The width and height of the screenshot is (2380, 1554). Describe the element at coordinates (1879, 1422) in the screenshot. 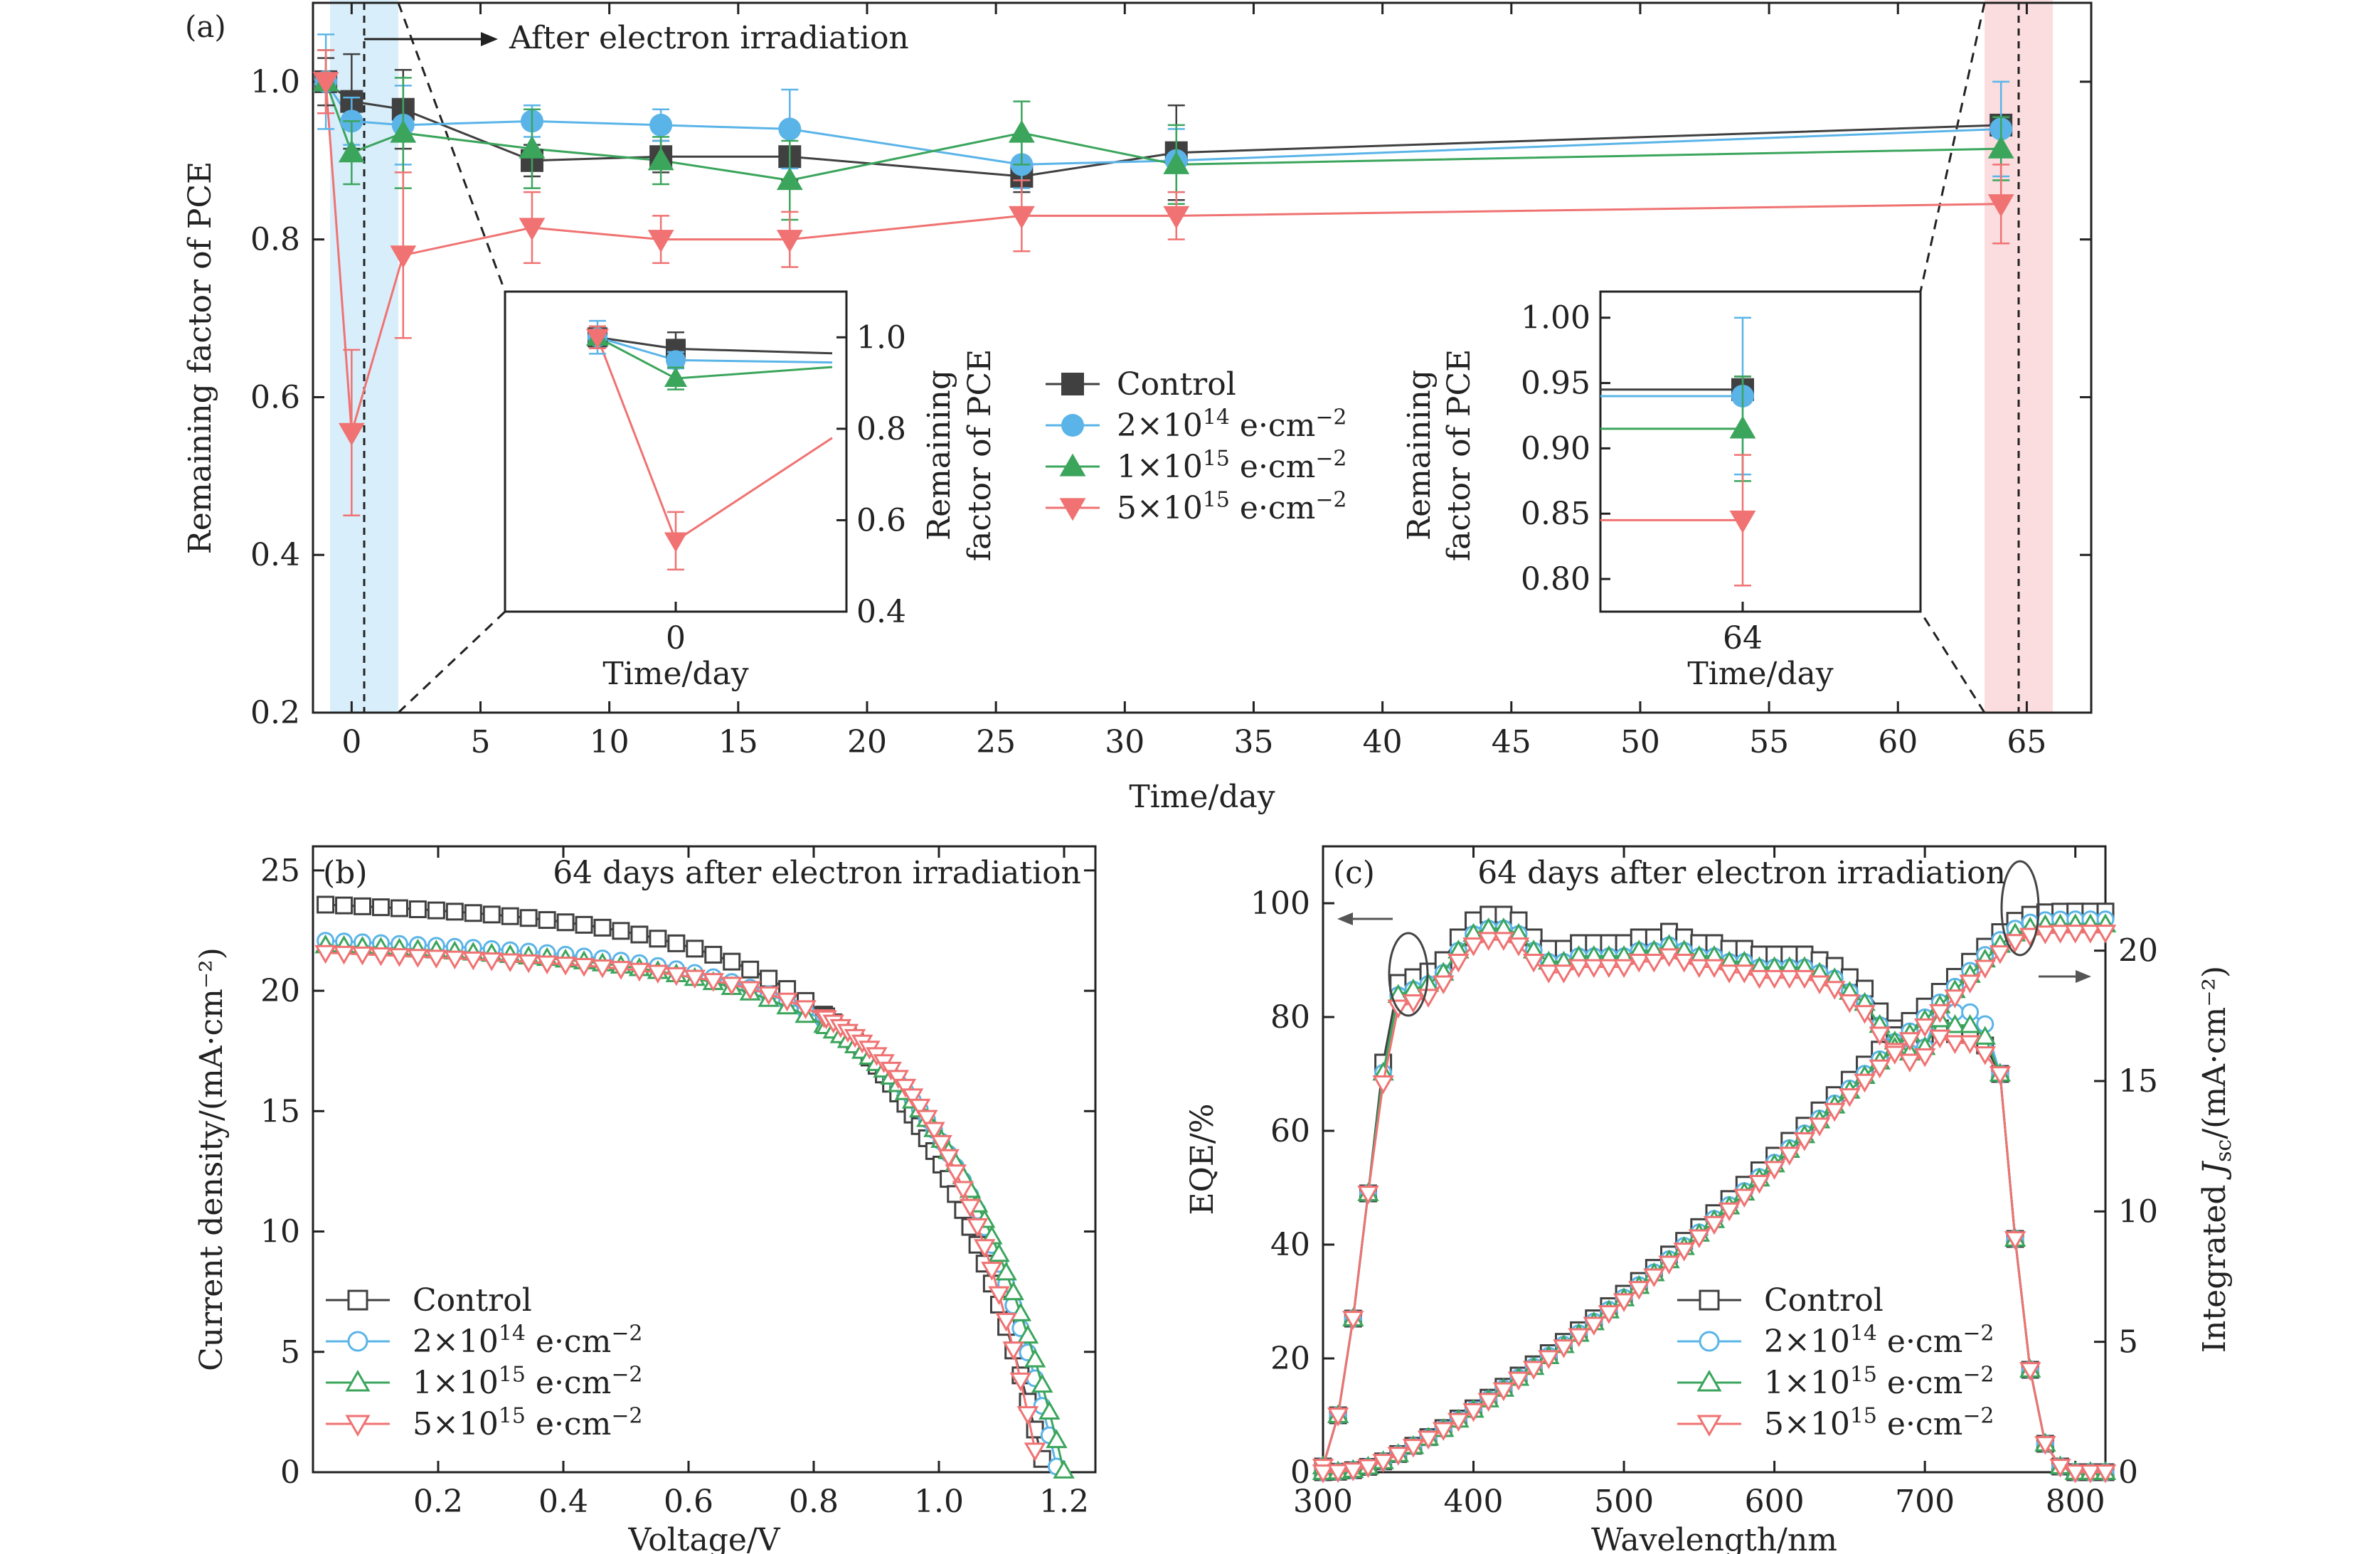

I see `legend-label: 5×1015 e·cm−2` at that location.